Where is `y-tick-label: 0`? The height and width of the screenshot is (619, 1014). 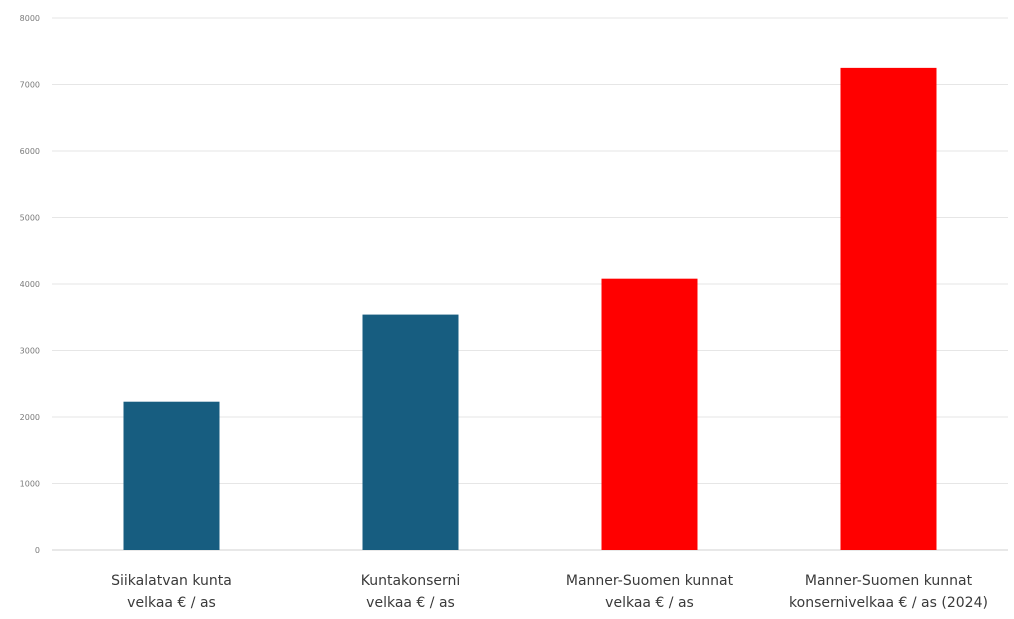 y-tick-label: 0 is located at coordinates (37, 550).